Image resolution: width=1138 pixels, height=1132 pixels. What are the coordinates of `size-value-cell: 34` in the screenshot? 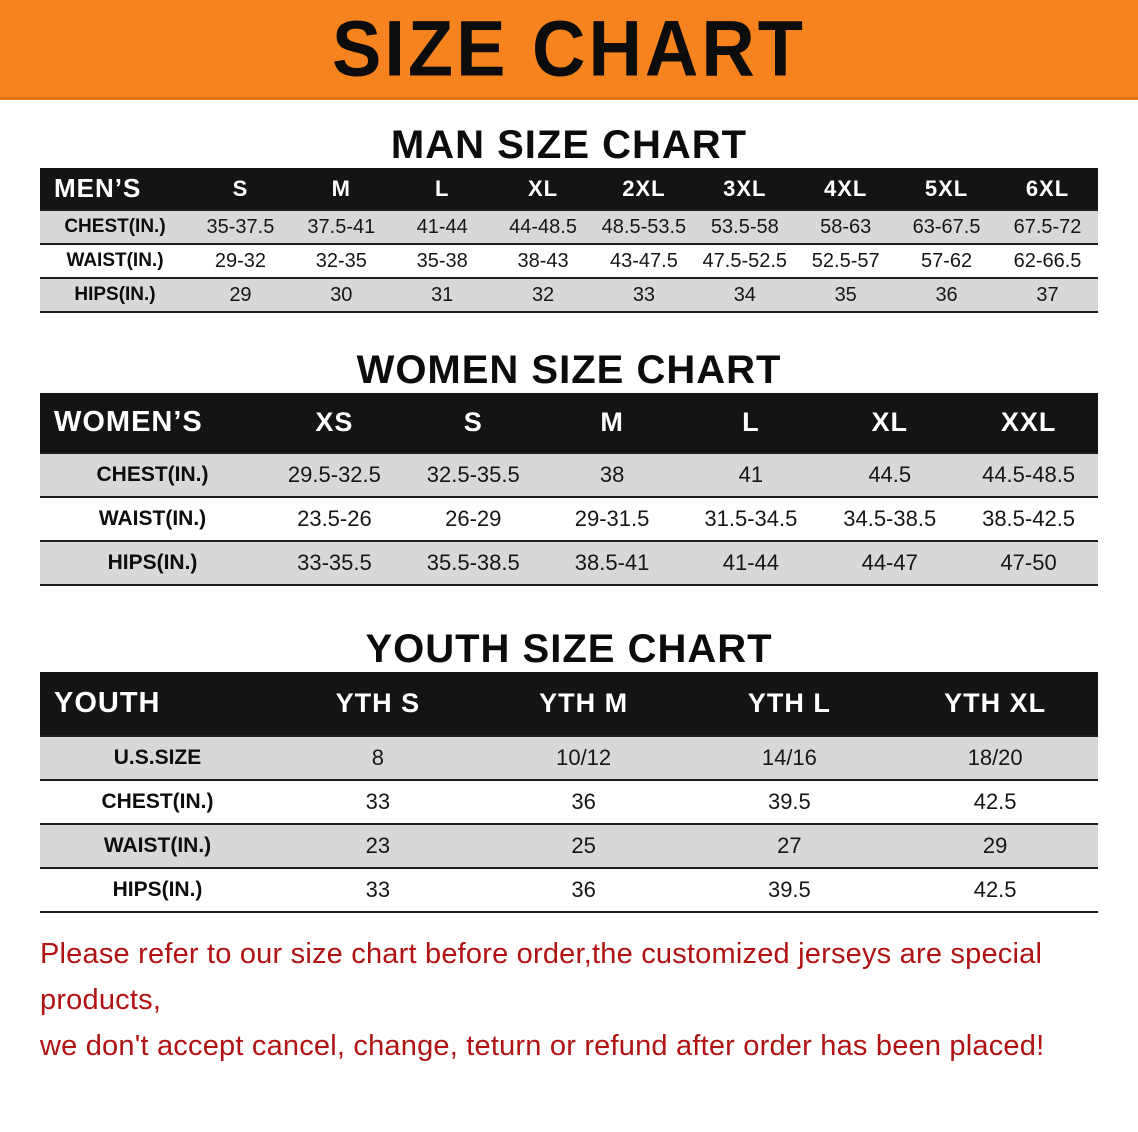 It's located at (745, 294).